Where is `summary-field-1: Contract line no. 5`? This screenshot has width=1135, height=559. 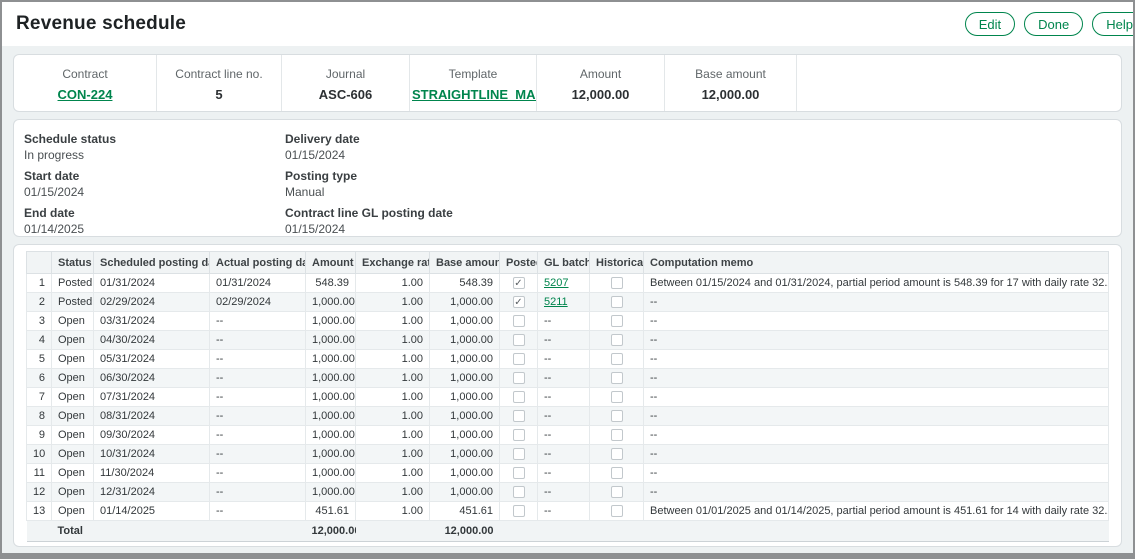 summary-field-1: Contract line no. 5 is located at coordinates (219, 83).